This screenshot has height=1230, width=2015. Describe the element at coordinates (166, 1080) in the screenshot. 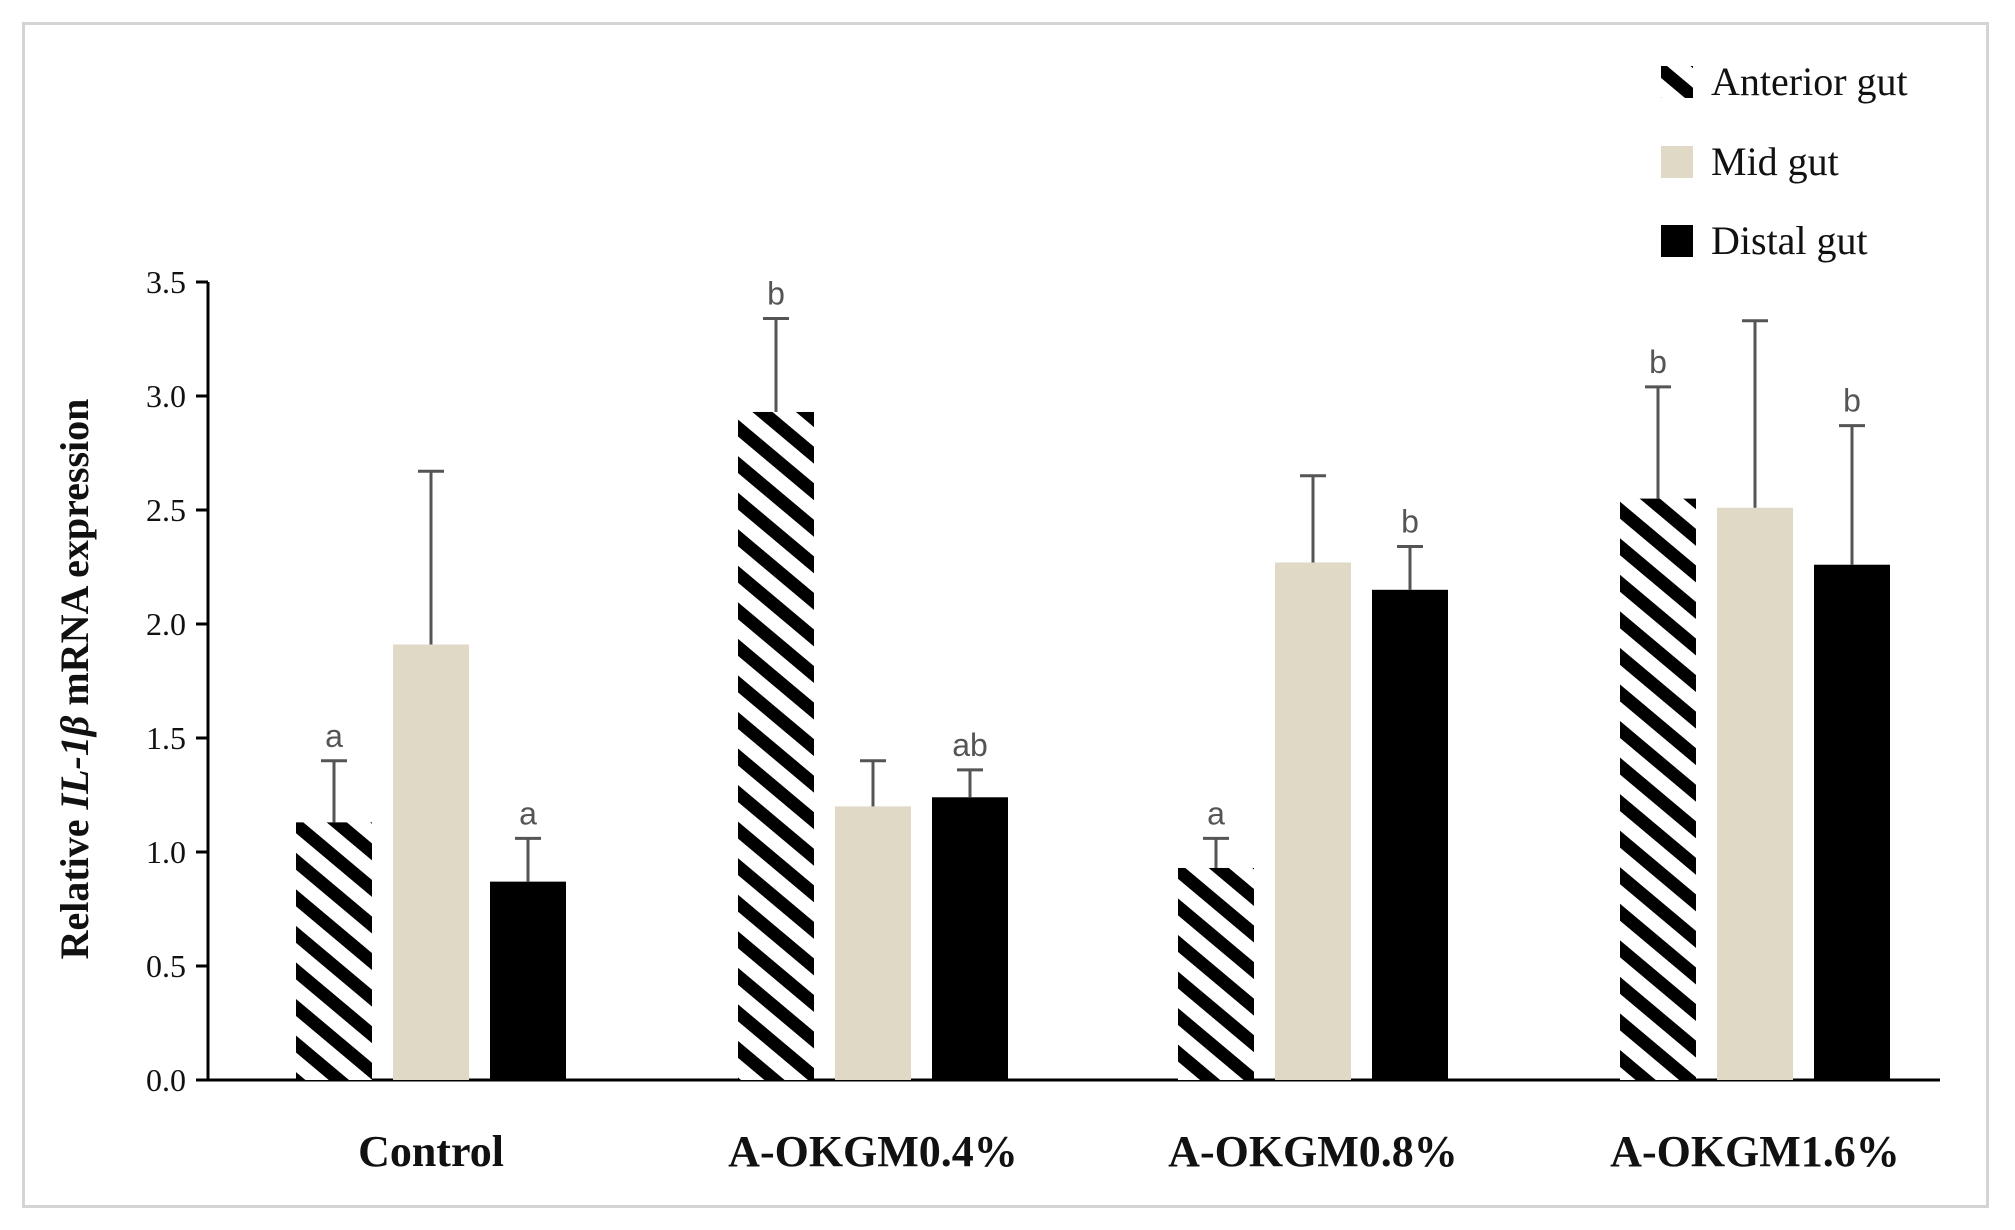

I see `y-tick-label: 0.0` at that location.